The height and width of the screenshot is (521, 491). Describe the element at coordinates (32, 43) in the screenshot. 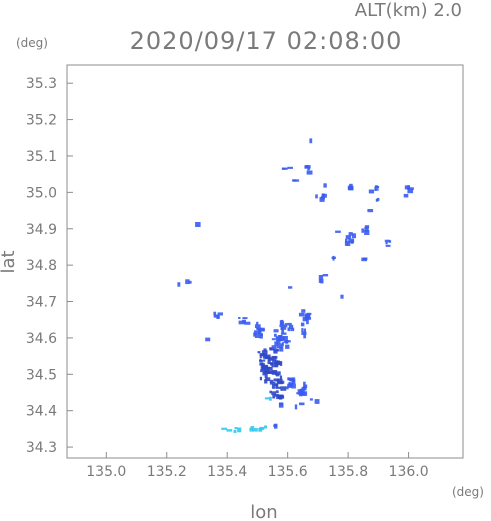

I see `y-unit-label: (deg)` at that location.